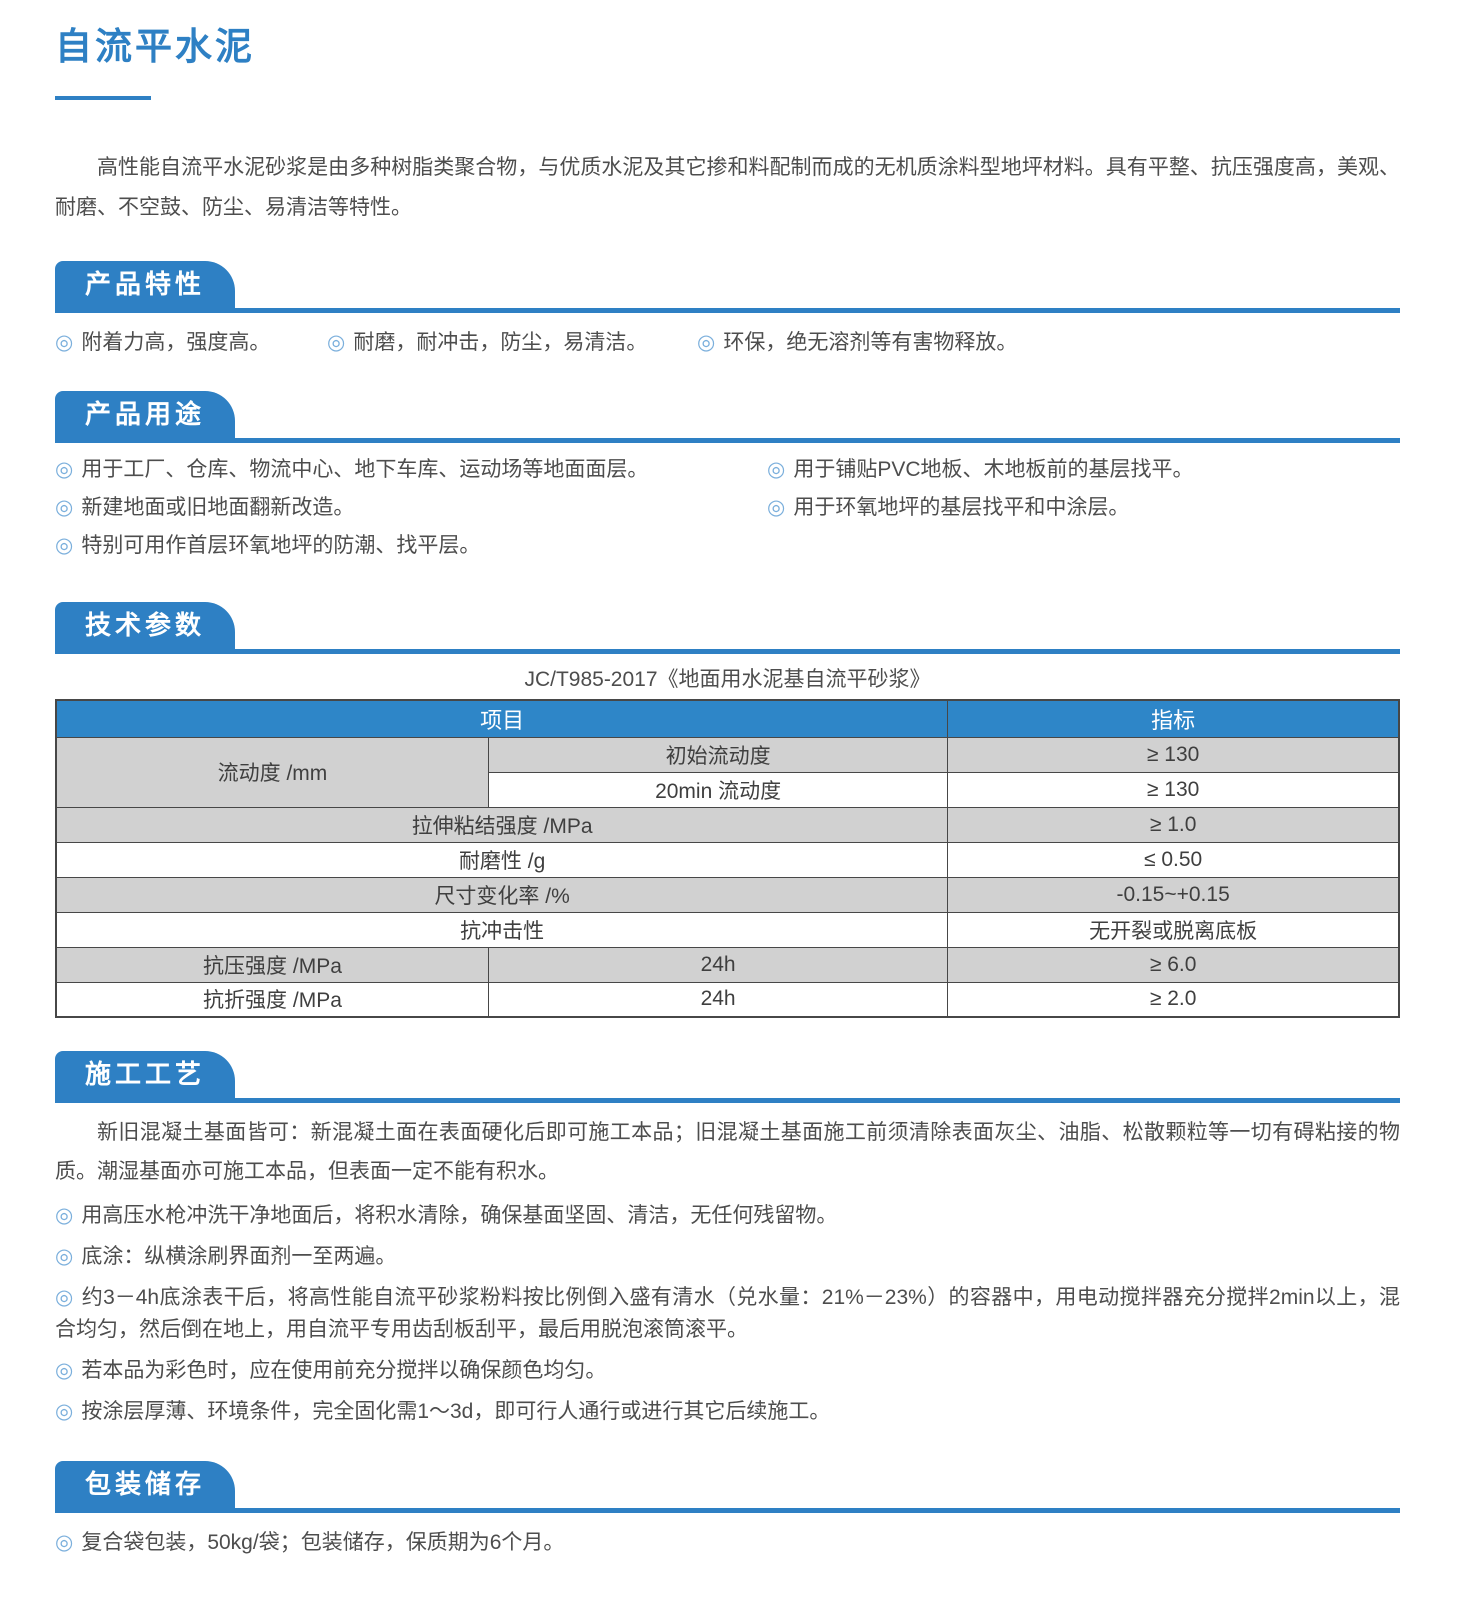  I want to click on table-cell: ≥ 1.0, so click(1173, 824).